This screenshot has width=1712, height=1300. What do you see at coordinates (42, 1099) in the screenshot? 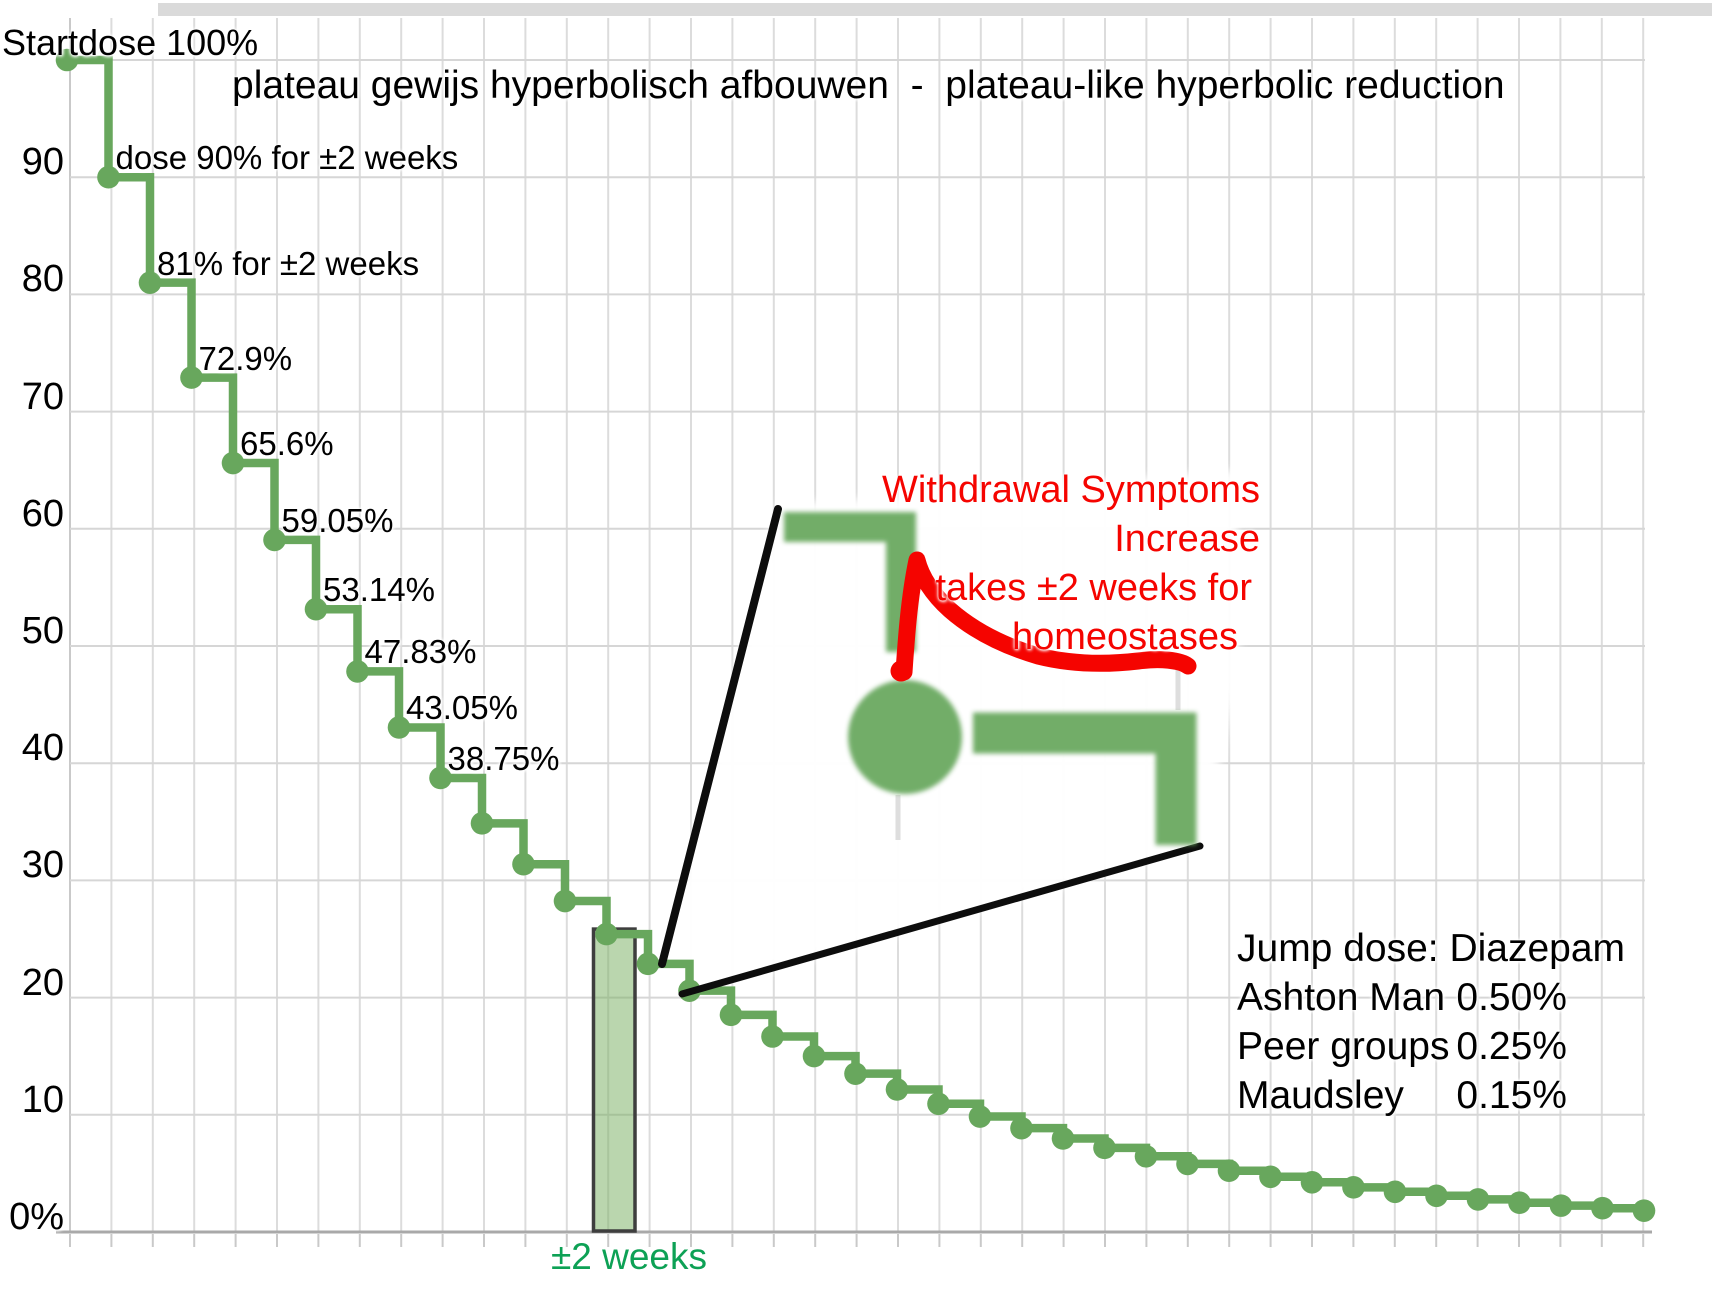
I see `y-axis-label: 10` at bounding box center [42, 1099].